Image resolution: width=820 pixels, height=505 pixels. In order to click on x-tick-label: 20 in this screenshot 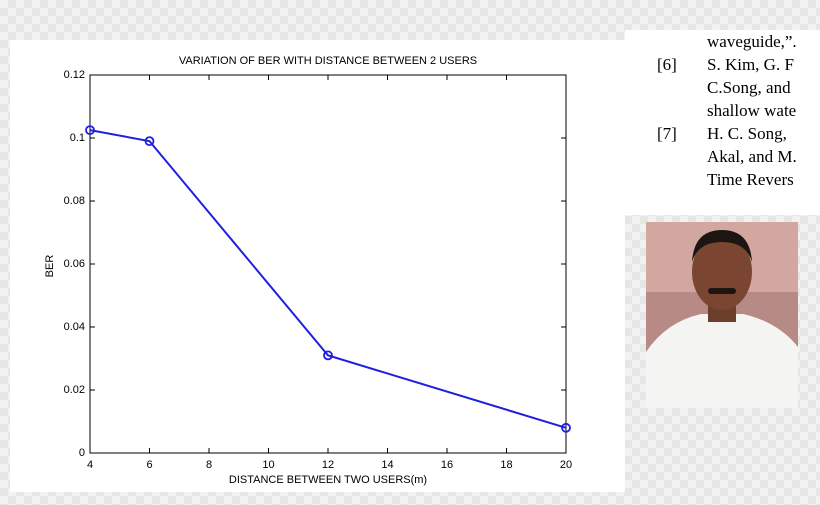, I will do `click(566, 465)`.